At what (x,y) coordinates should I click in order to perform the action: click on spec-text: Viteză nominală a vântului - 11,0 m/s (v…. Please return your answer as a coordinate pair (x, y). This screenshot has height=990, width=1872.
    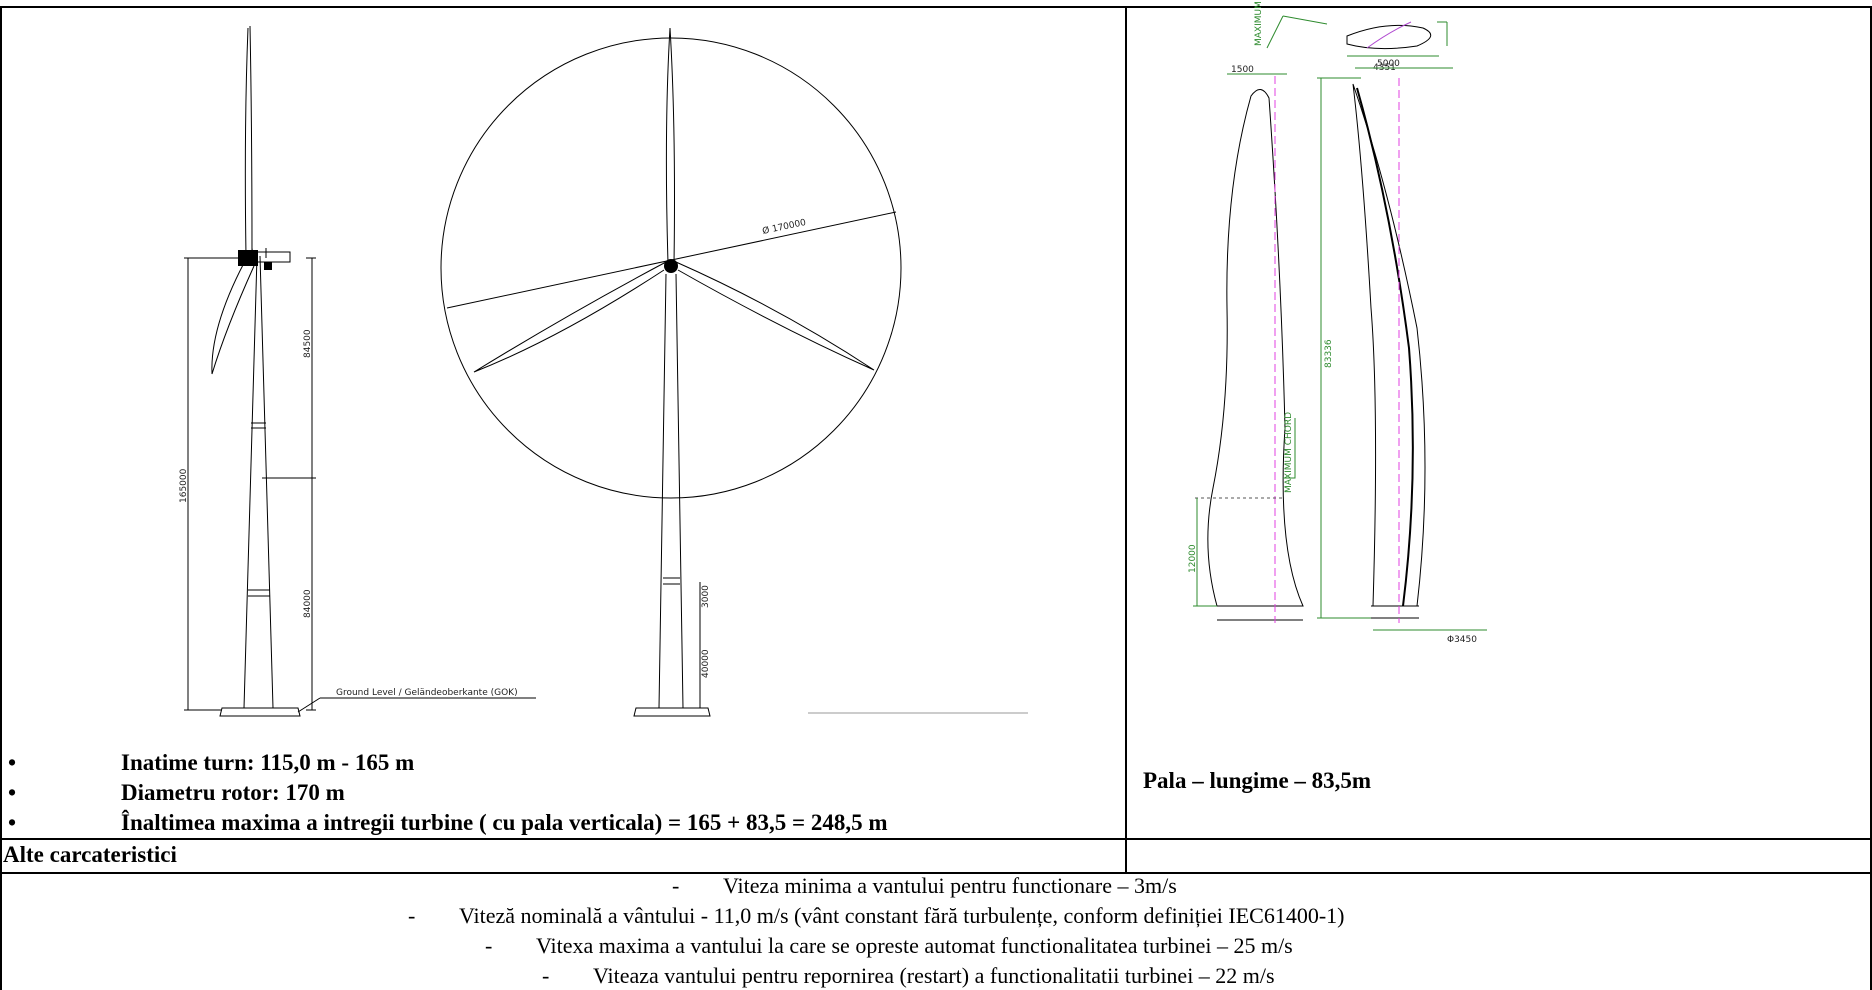
    Looking at the image, I should click on (901, 915).